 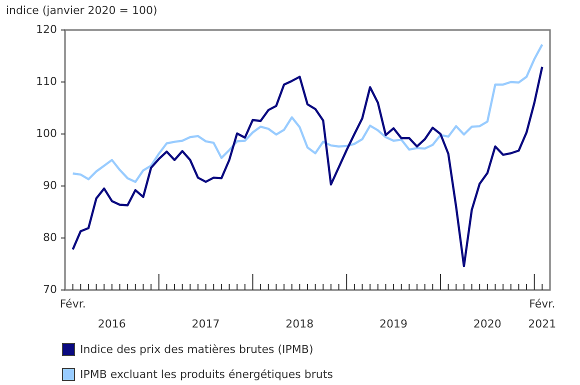 I want to click on y-axis-title: indice (janvier 2020 = 100), so click(x=82, y=10).